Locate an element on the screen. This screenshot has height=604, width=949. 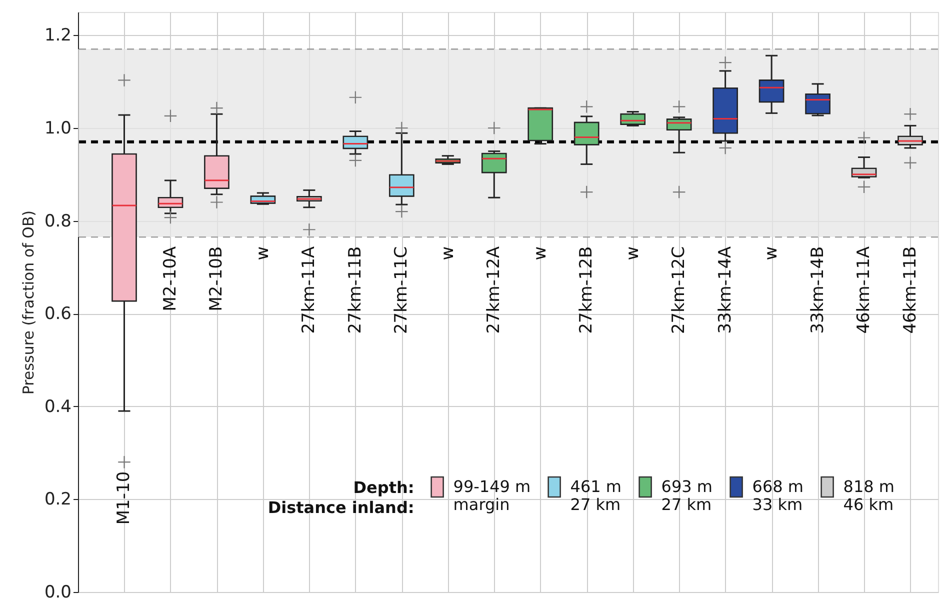
x-tick-label: 27km-12C is located at coordinates (679, 290).